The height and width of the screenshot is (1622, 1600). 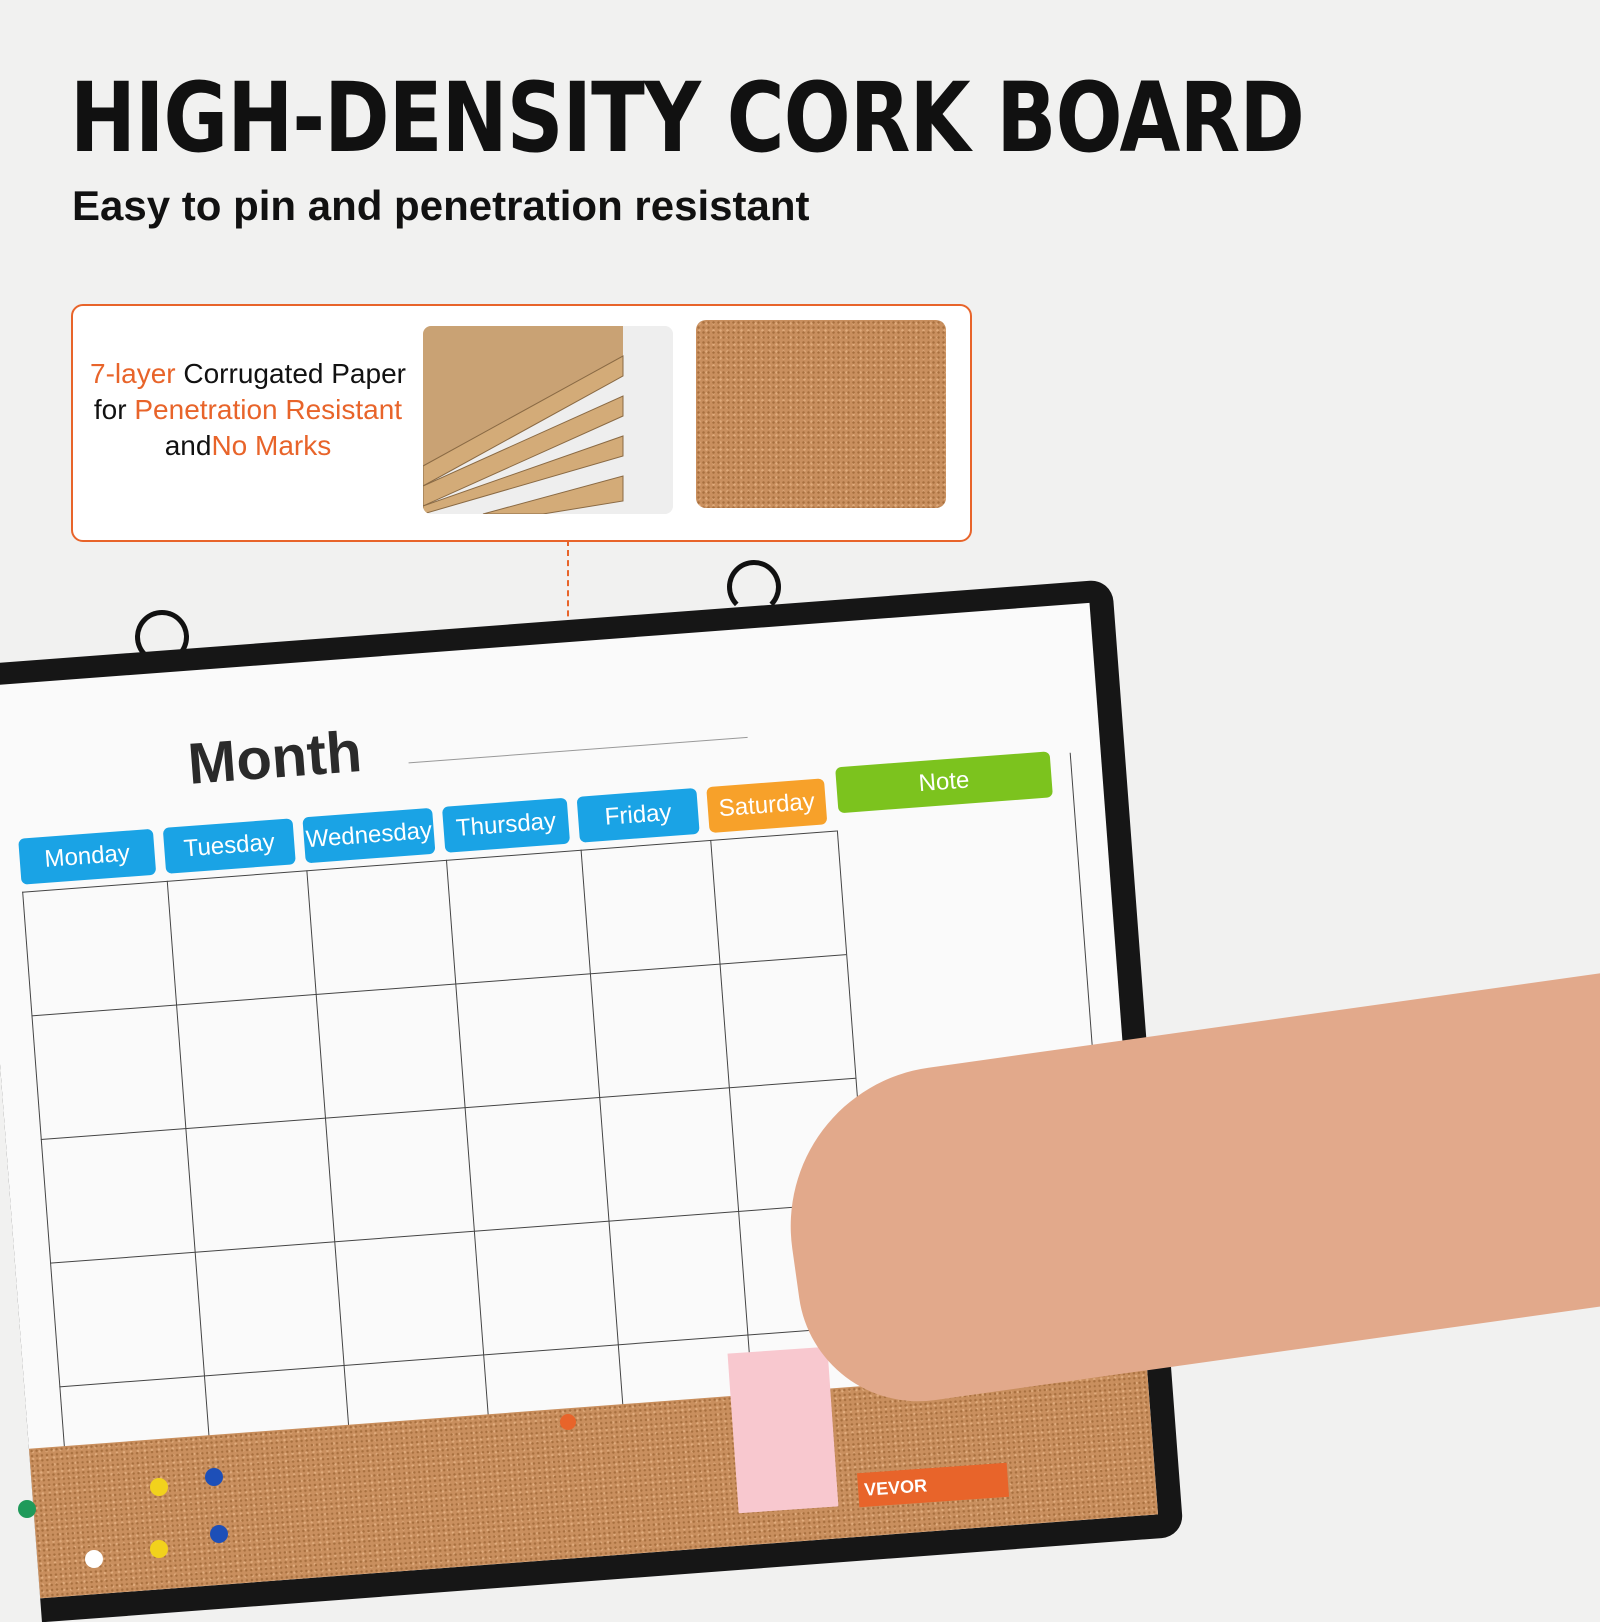 What do you see at coordinates (687, 118) in the screenshot?
I see `page-title: HIGH-DENSITY CORK BOARD` at bounding box center [687, 118].